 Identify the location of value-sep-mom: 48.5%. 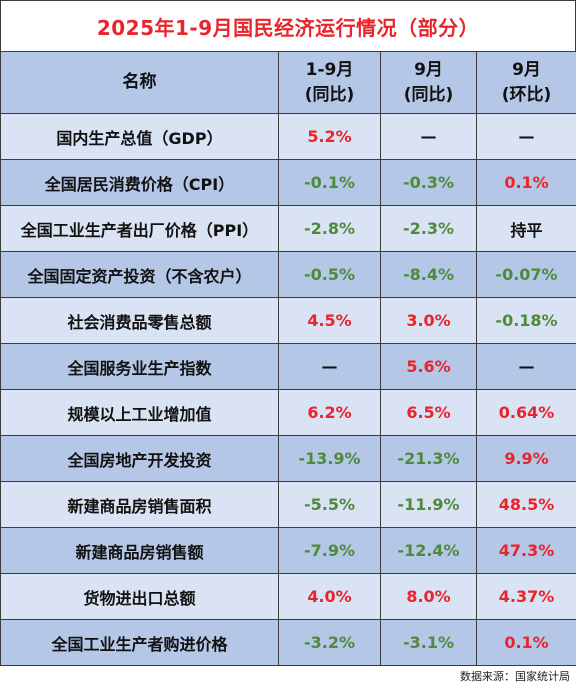
(526, 504).